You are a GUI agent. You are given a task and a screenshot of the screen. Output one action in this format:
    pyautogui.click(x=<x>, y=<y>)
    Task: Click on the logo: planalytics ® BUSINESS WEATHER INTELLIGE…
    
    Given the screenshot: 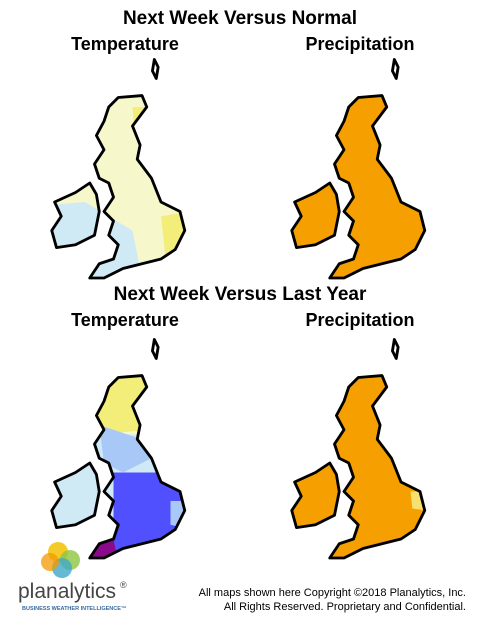 What is the action you would take?
    pyautogui.click(x=72, y=577)
    